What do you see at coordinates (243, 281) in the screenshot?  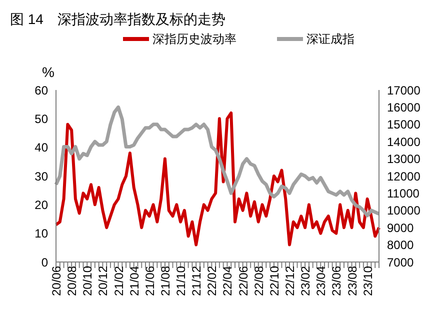 I see `x-tick-label: 22/06` at bounding box center [243, 281].